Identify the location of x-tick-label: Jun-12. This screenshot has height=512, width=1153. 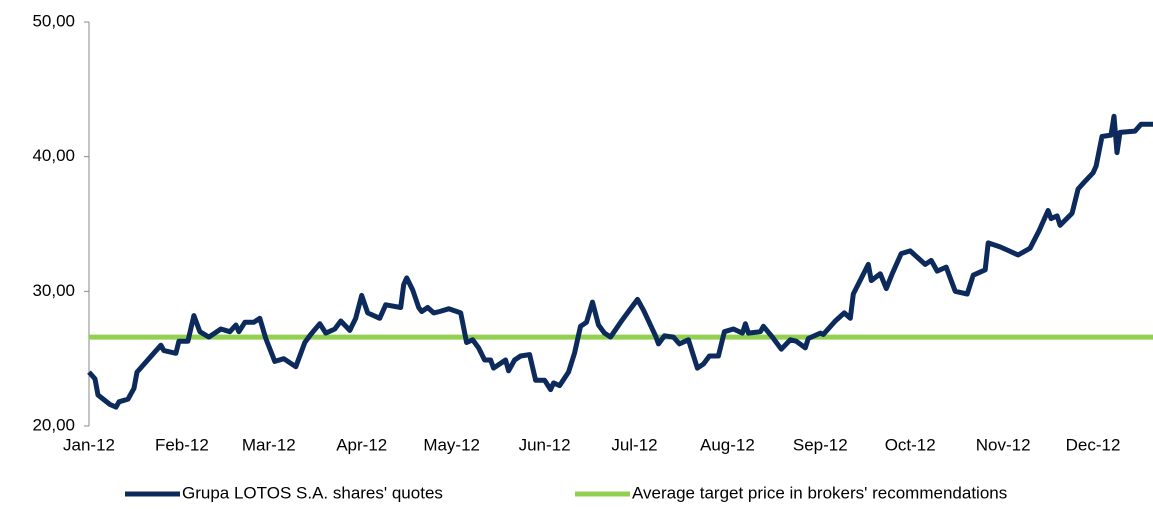
(545, 444).